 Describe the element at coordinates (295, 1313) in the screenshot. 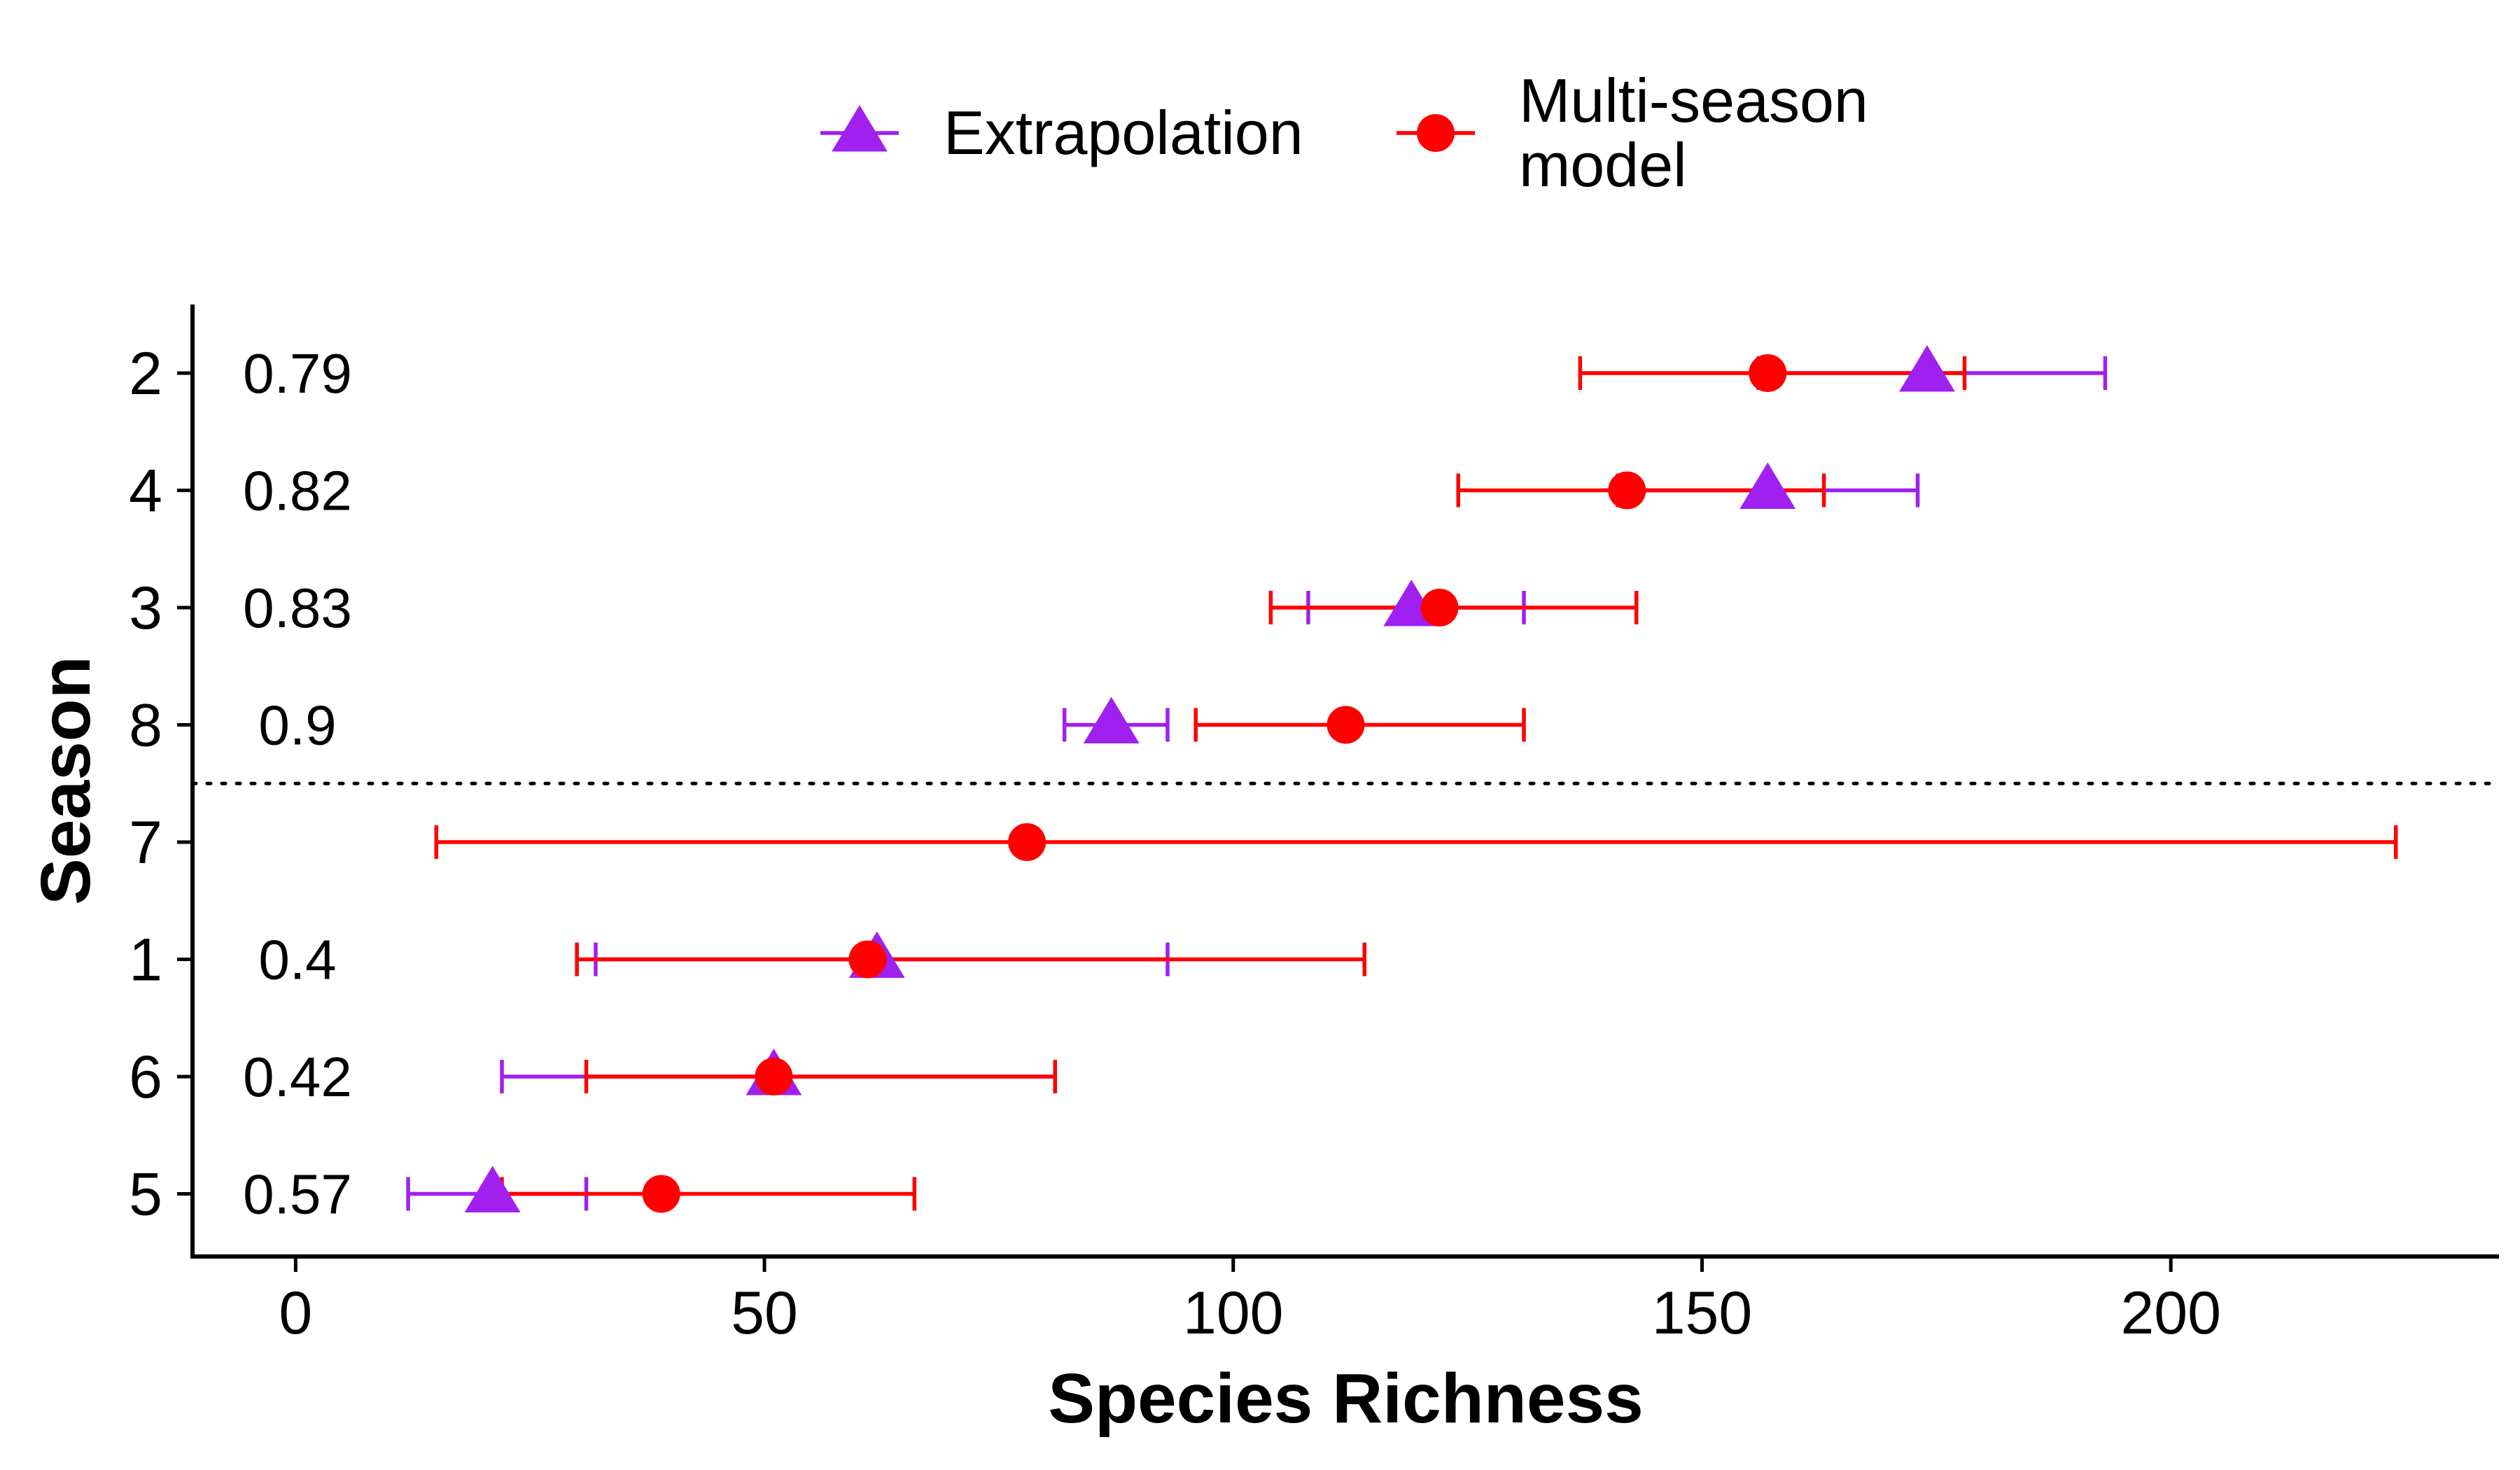

I see `x-tick-label: 0` at that location.